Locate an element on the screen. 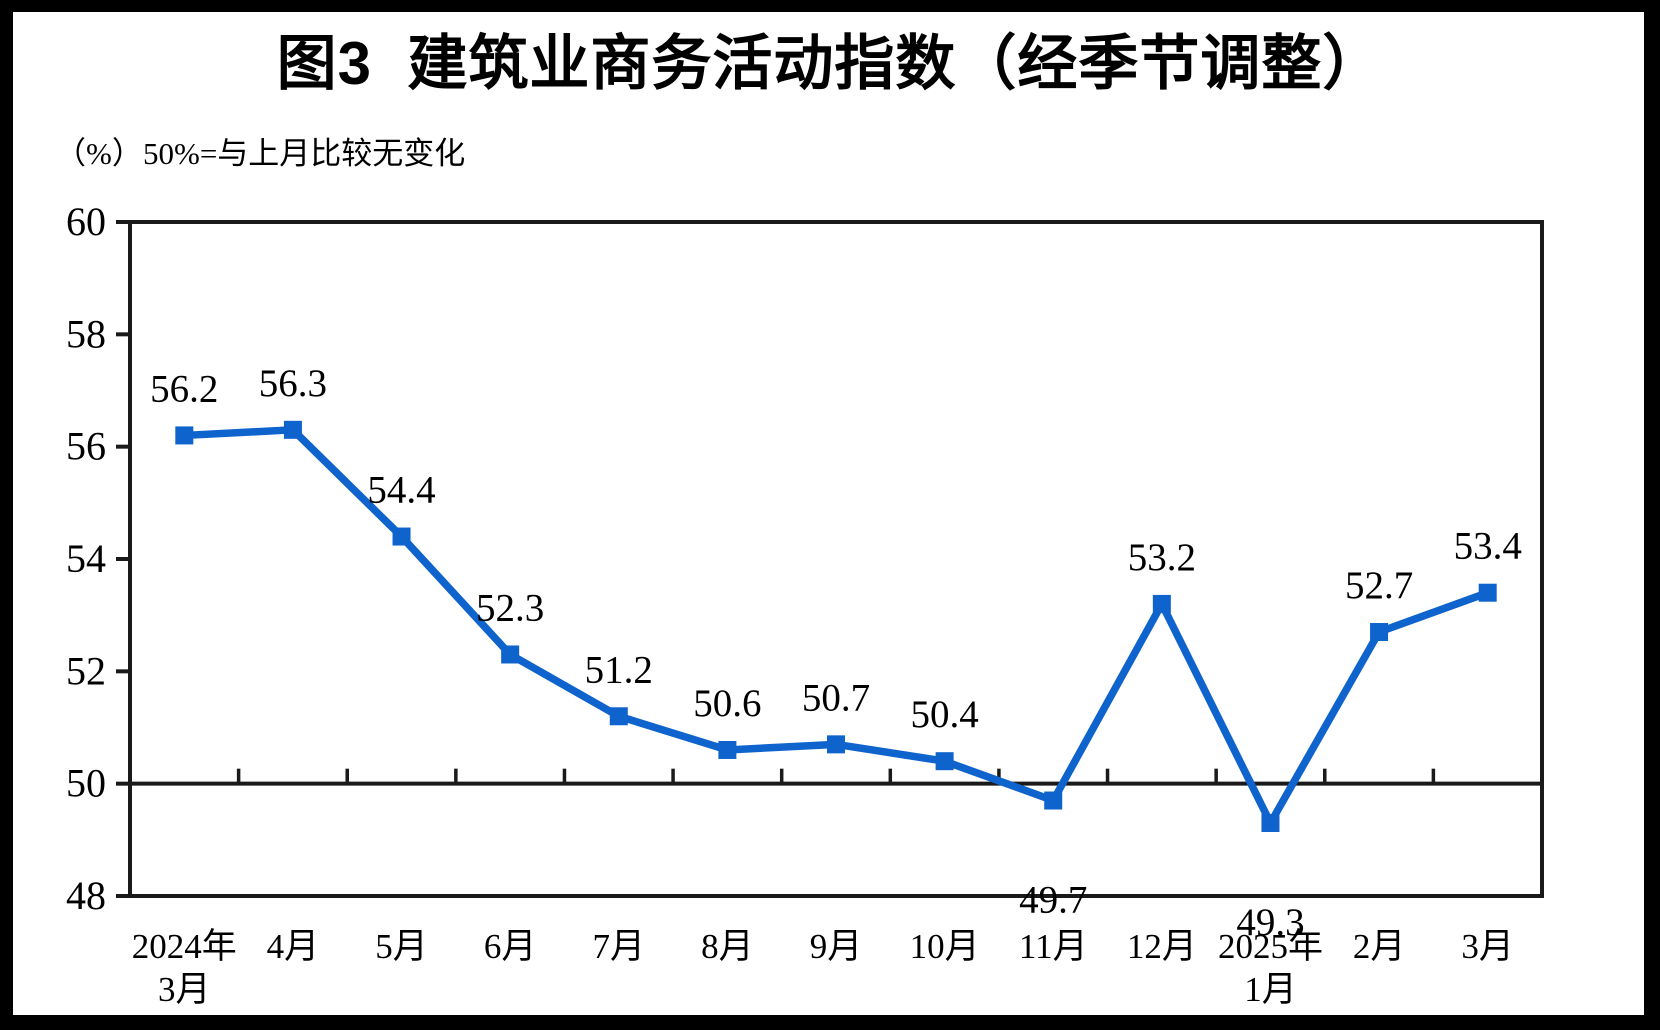  data-point-label: 52.7 is located at coordinates (1379, 585).